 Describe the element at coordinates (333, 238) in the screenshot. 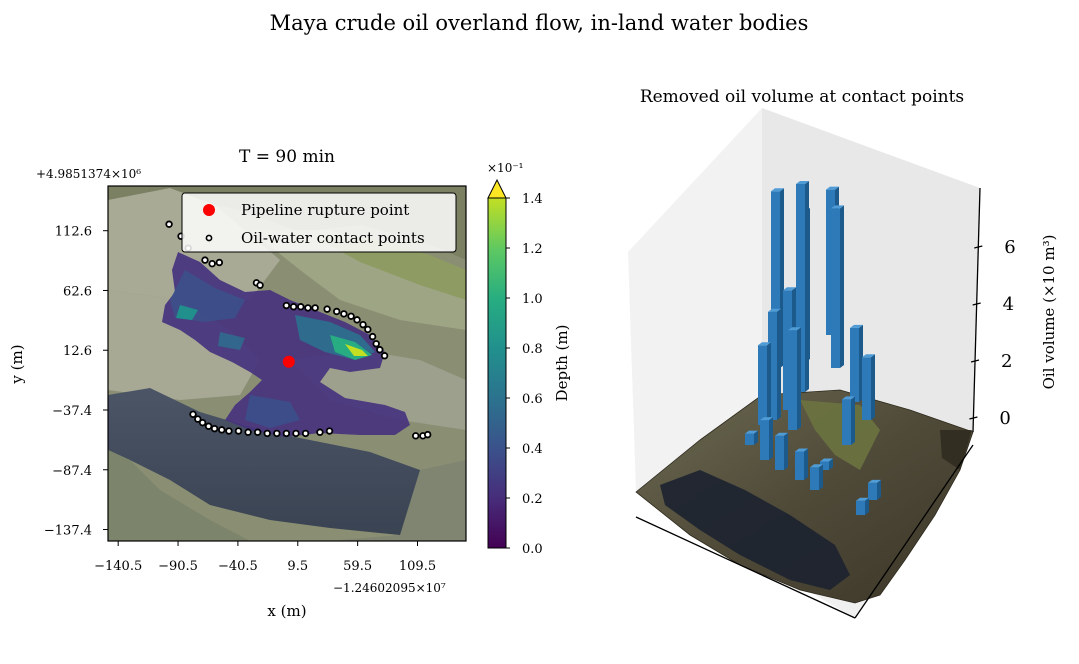

I see `legend-contact-label: Oil-water contact points` at that location.